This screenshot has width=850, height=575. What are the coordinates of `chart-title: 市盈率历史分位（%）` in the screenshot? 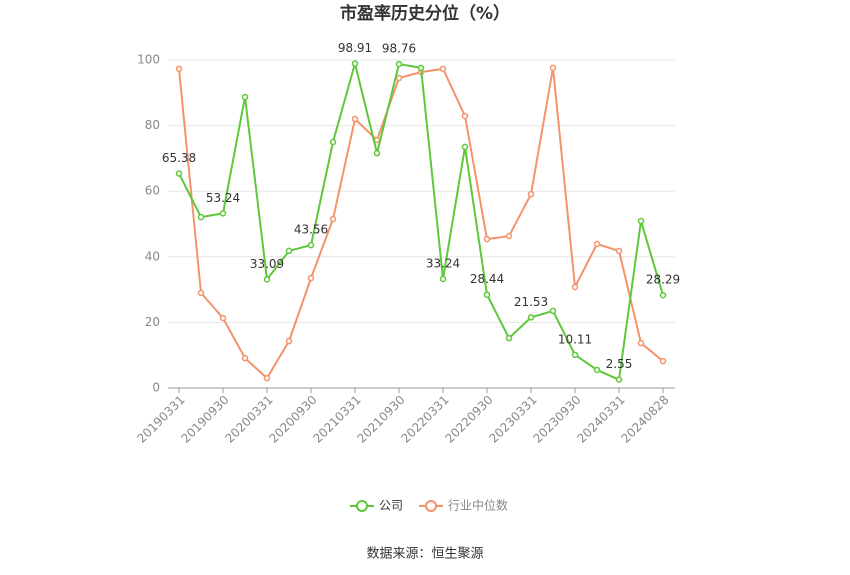 It's located at (425, 13).